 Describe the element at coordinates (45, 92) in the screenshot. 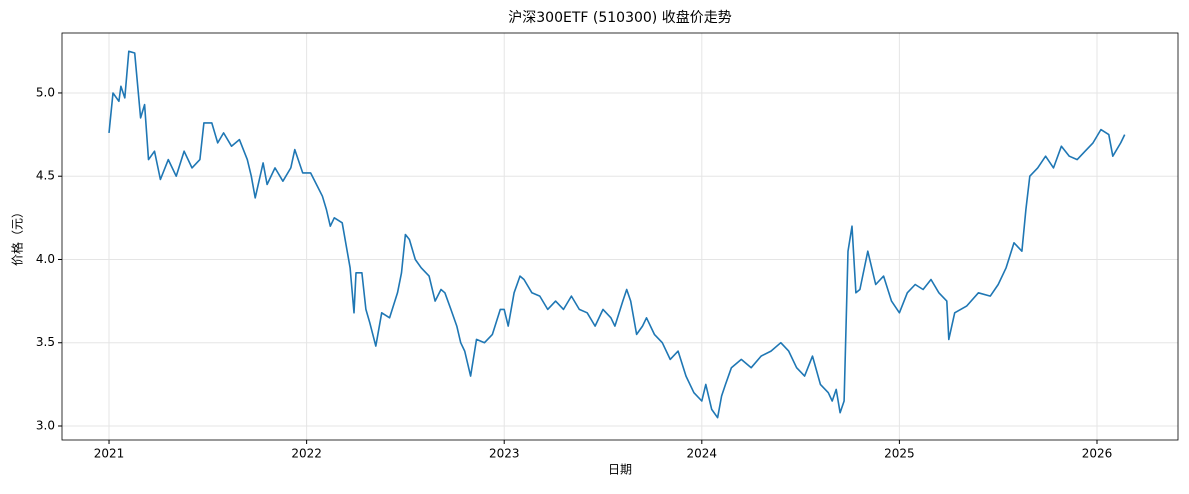

I see `y-tick-label: 5.0` at that location.